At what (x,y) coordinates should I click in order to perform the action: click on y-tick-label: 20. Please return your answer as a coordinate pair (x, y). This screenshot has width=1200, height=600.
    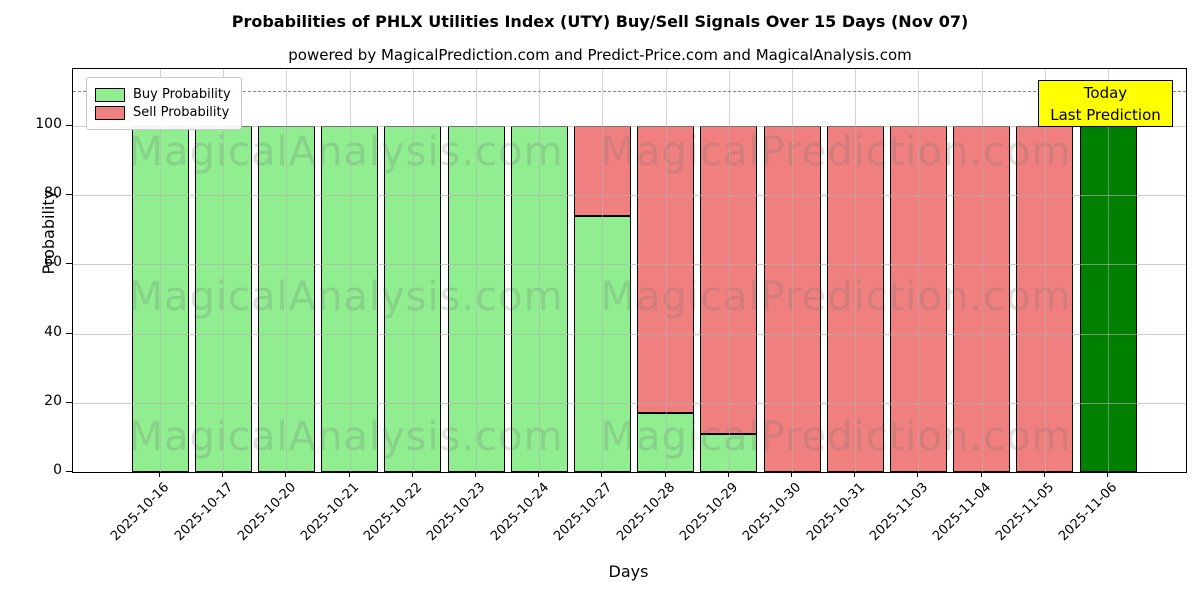
    Looking at the image, I should click on (53, 400).